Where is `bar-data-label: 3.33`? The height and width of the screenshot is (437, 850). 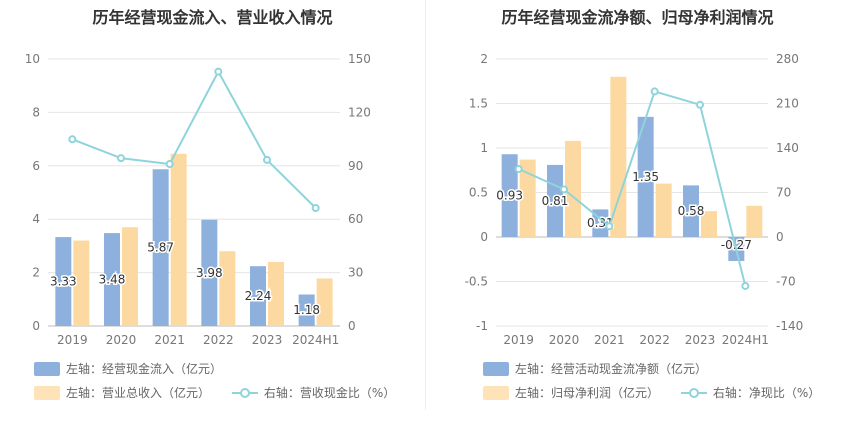
bar-data-label: 3.33 is located at coordinates (63, 282).